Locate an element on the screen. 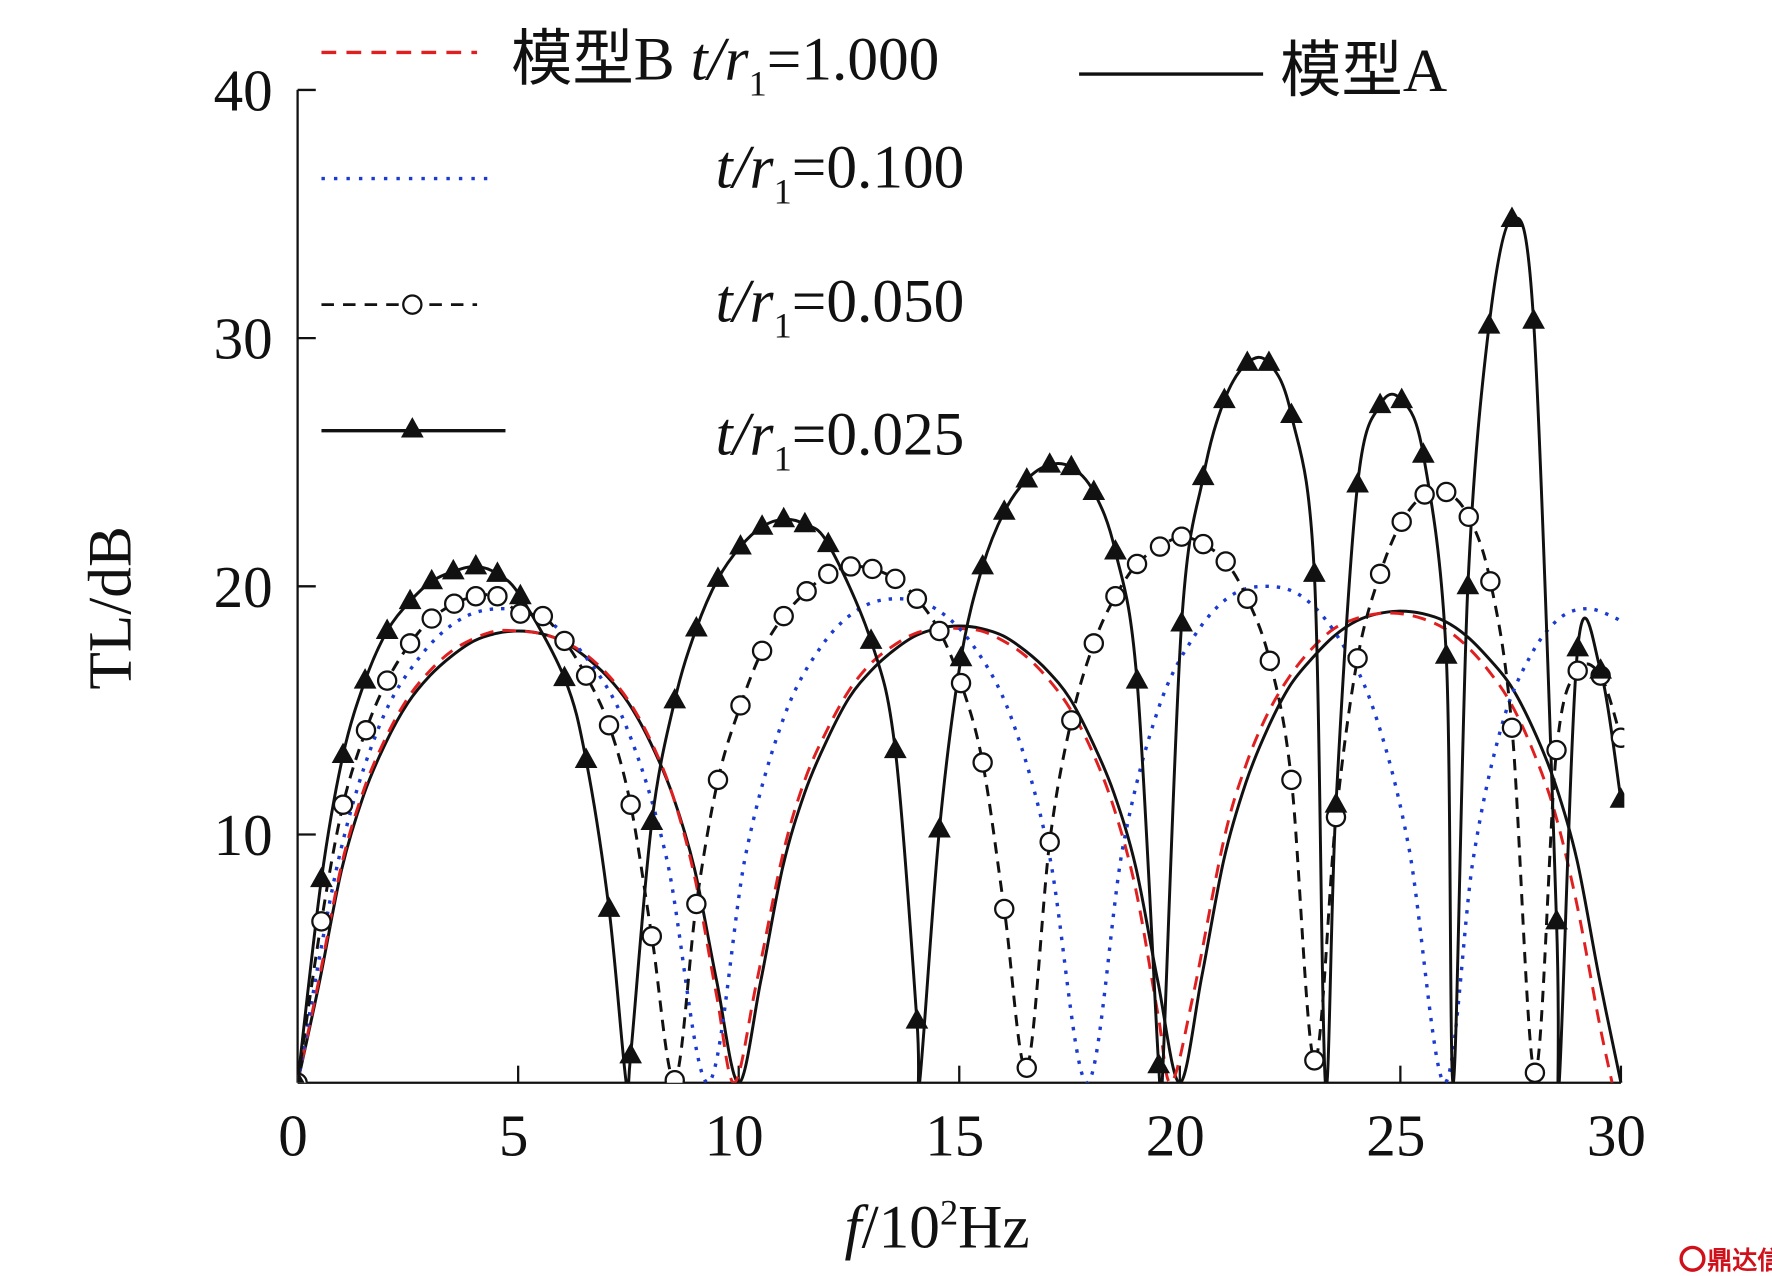 The width and height of the screenshot is (1772, 1276). x-tick-label: 25 is located at coordinates (1395, 1135).